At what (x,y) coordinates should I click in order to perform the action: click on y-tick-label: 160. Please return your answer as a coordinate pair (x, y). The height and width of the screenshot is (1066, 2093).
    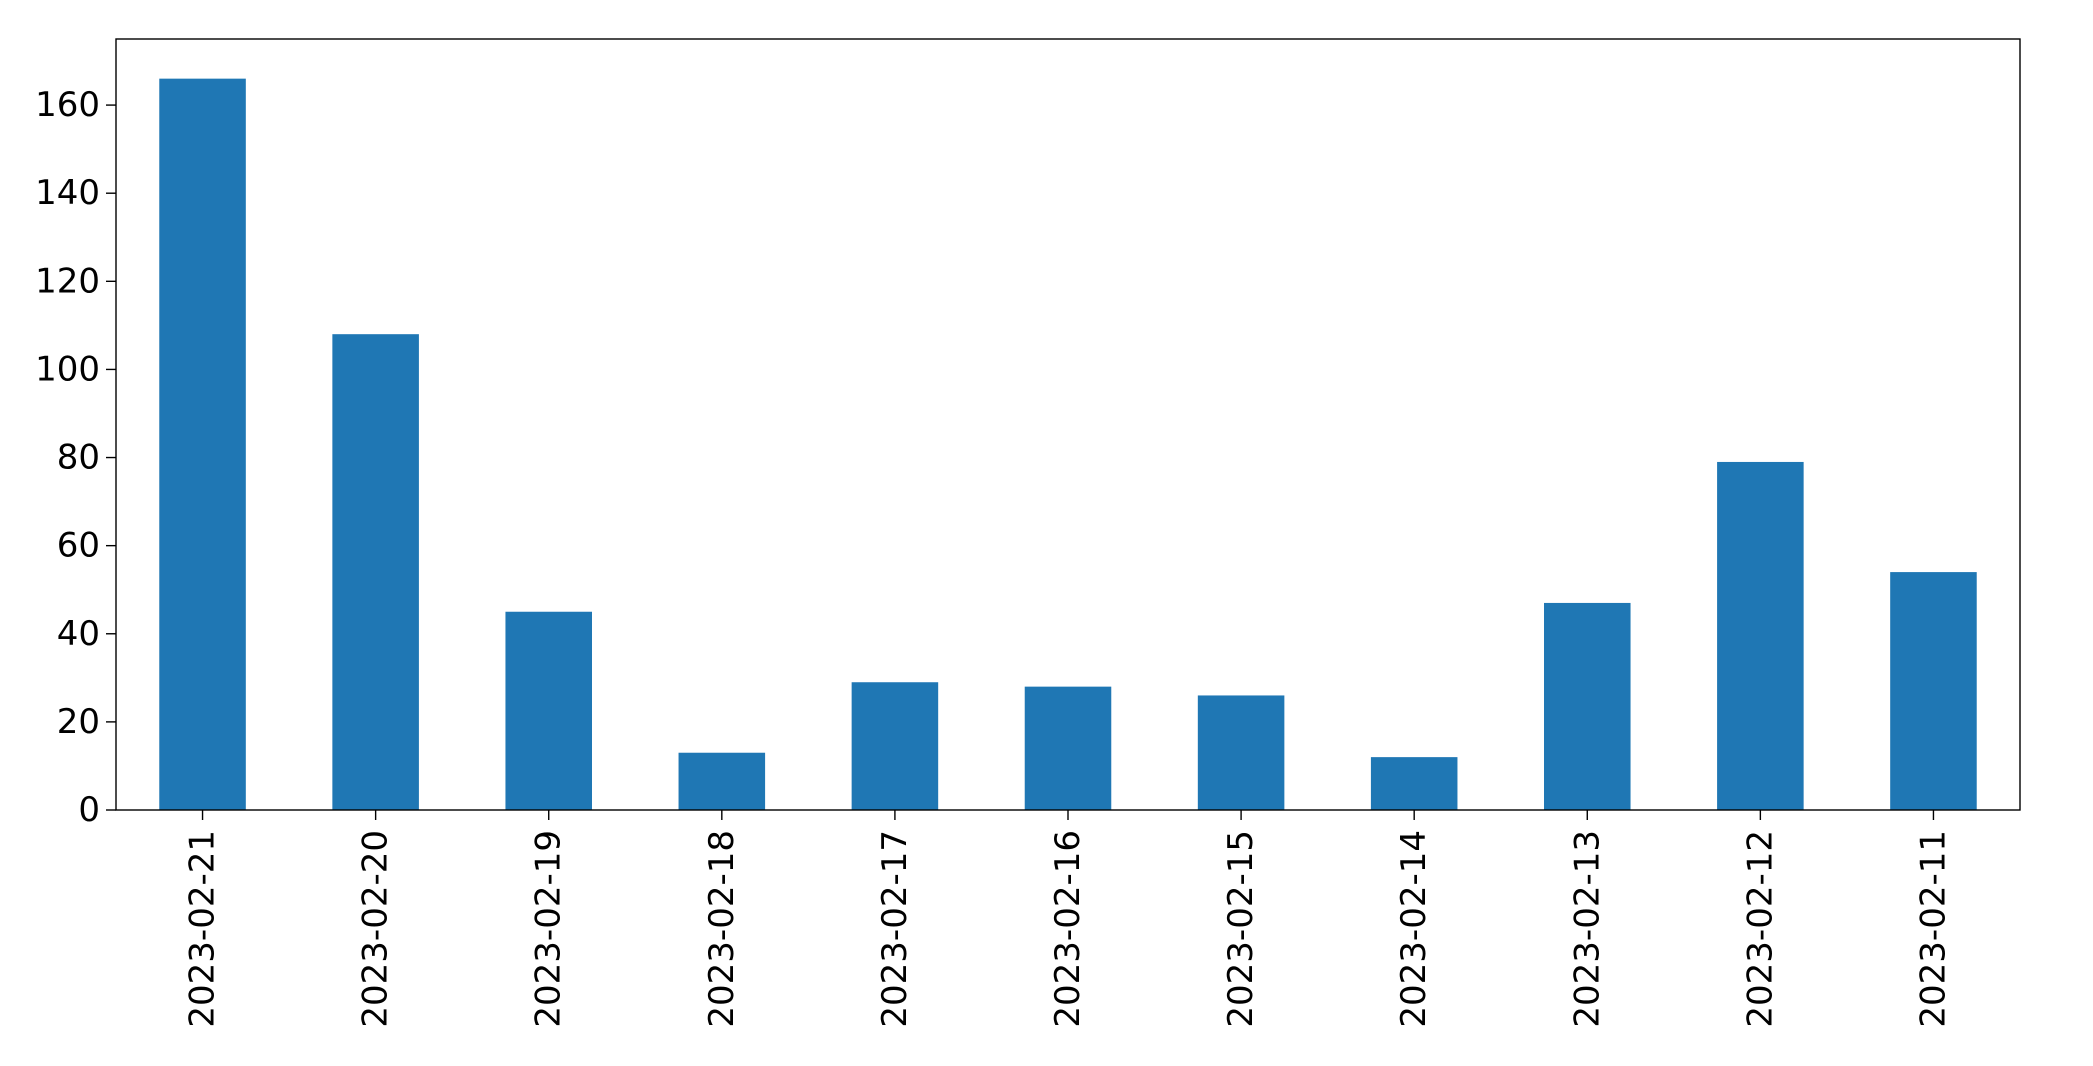
    Looking at the image, I should click on (67, 105).